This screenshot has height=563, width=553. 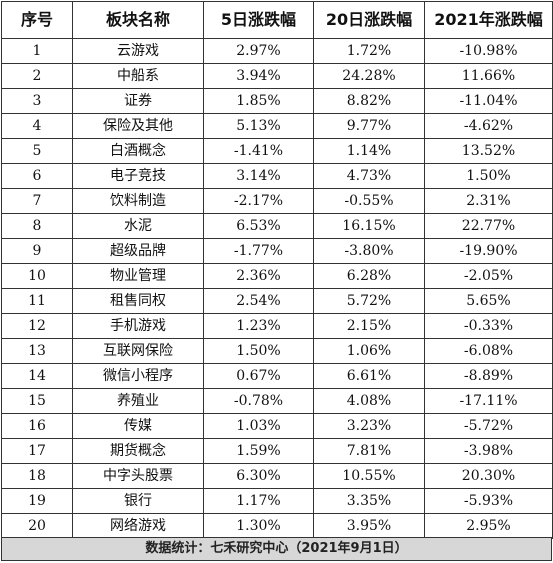 I want to click on cell-20day-change: 3.35%, so click(x=369, y=501).